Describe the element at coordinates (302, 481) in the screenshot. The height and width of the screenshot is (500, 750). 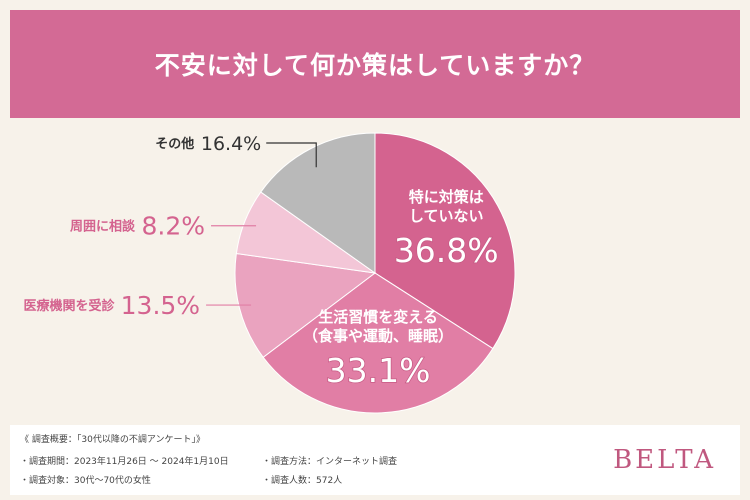
I see `survey-count: ・調査人数：572人` at that location.